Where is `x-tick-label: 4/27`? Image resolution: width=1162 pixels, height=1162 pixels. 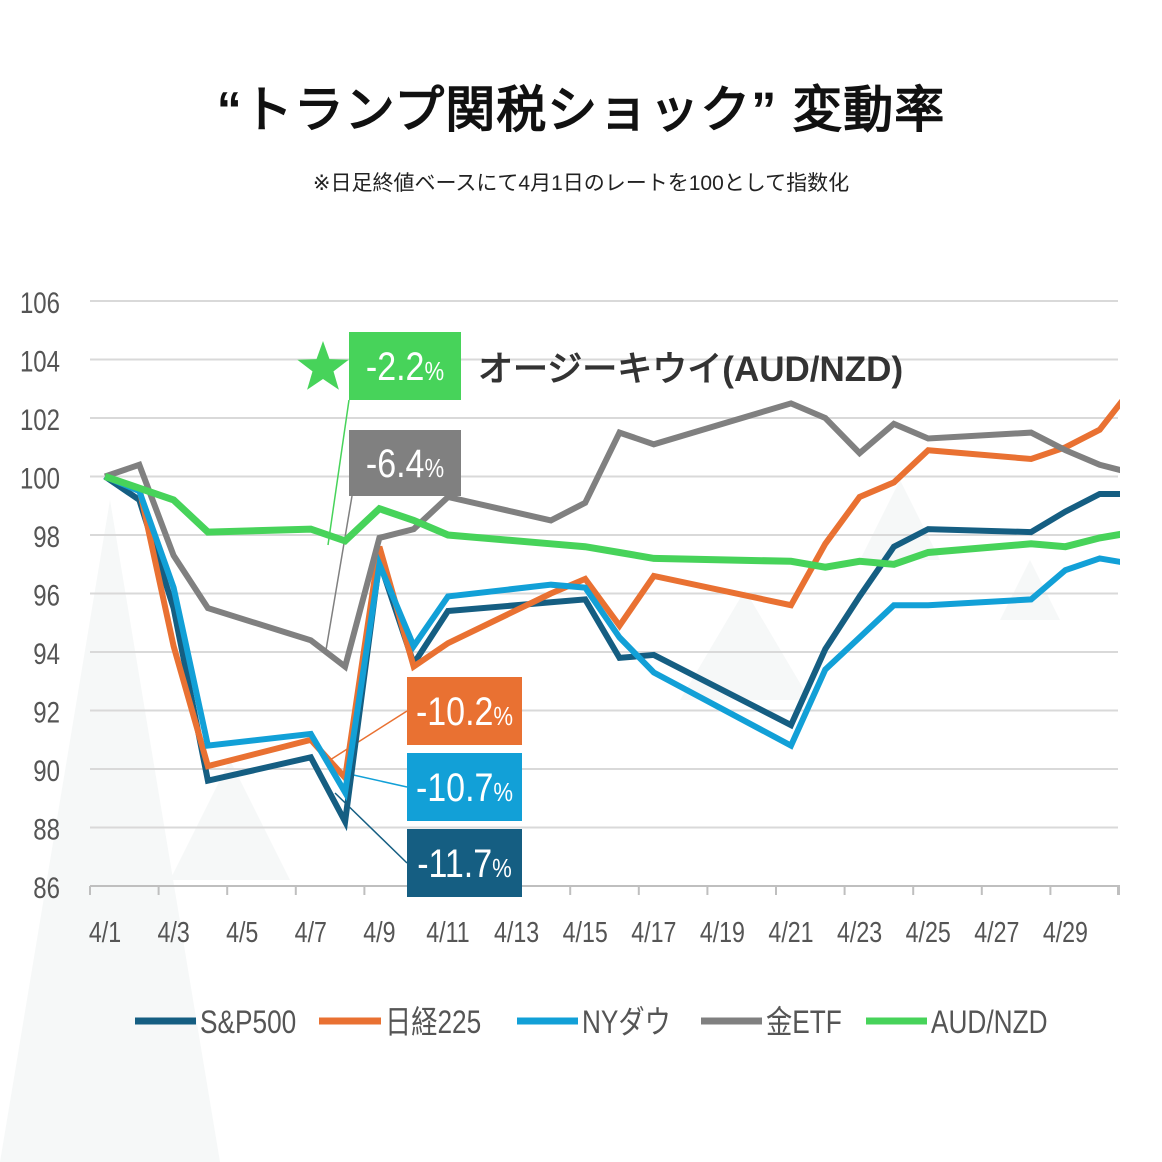 x-tick-label: 4/27 is located at coordinates (996, 931).